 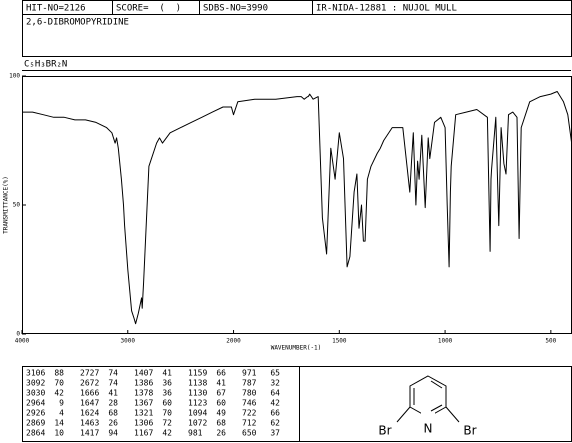 I want to click on peak-transmittance: 9, so click(x=61, y=403).